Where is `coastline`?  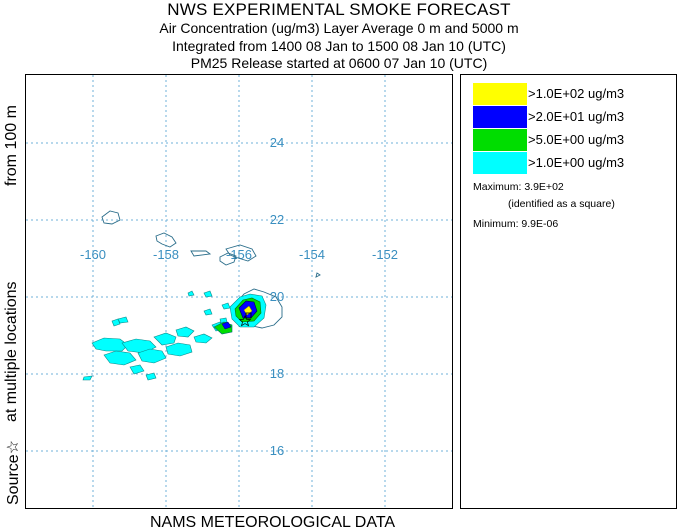 coastline is located at coordinates (211, 269).